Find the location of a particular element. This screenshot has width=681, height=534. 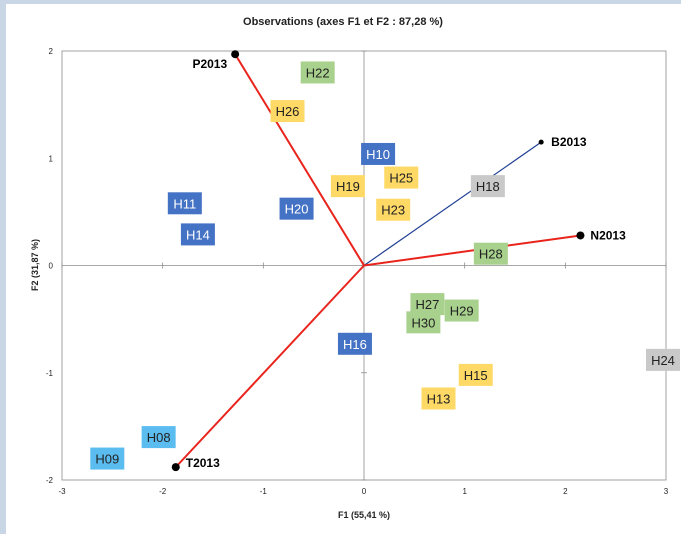

x-tick-label: 2 is located at coordinates (565, 491).